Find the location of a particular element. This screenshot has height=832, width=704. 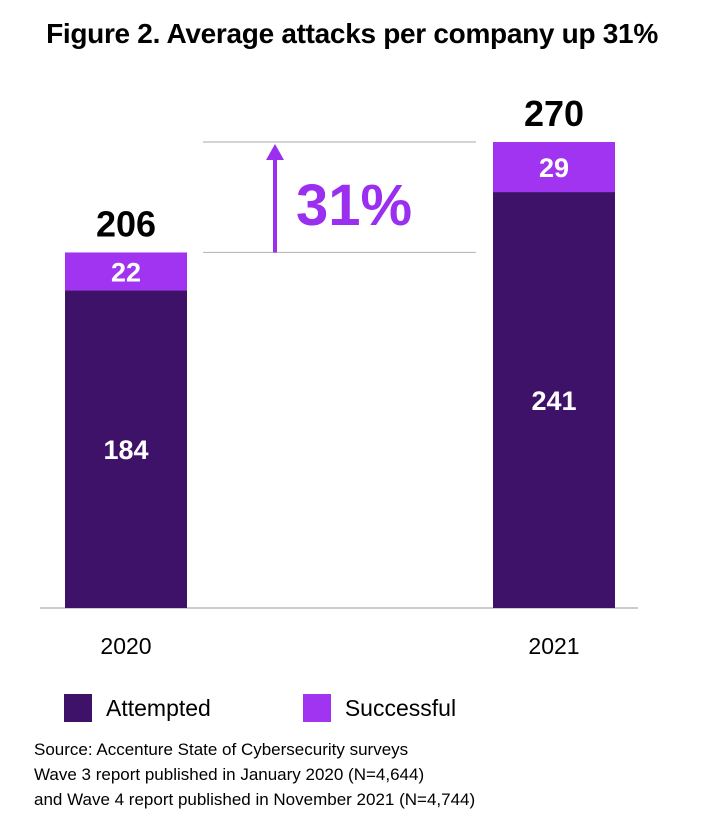

data-label-successful: 29 is located at coordinates (554, 168).